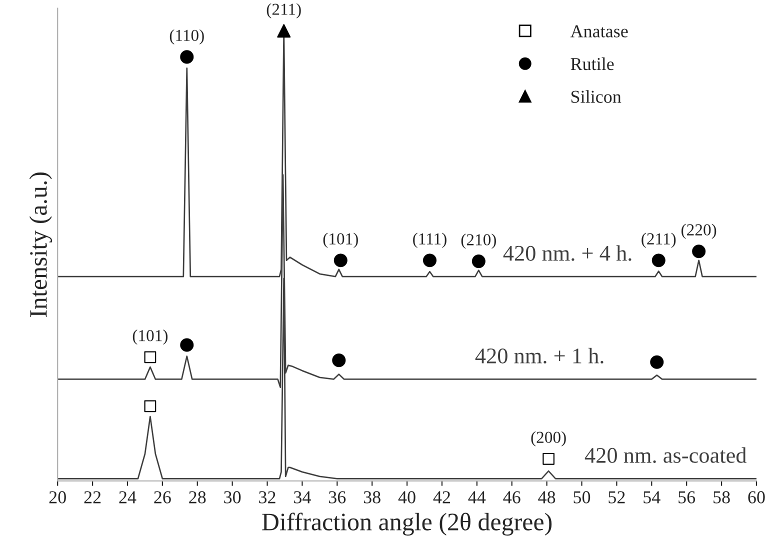 Image resolution: width=768 pixels, height=556 pixels. What do you see at coordinates (539, 356) in the screenshot?
I see `series-label: 420 nm. + 1 h.` at bounding box center [539, 356].